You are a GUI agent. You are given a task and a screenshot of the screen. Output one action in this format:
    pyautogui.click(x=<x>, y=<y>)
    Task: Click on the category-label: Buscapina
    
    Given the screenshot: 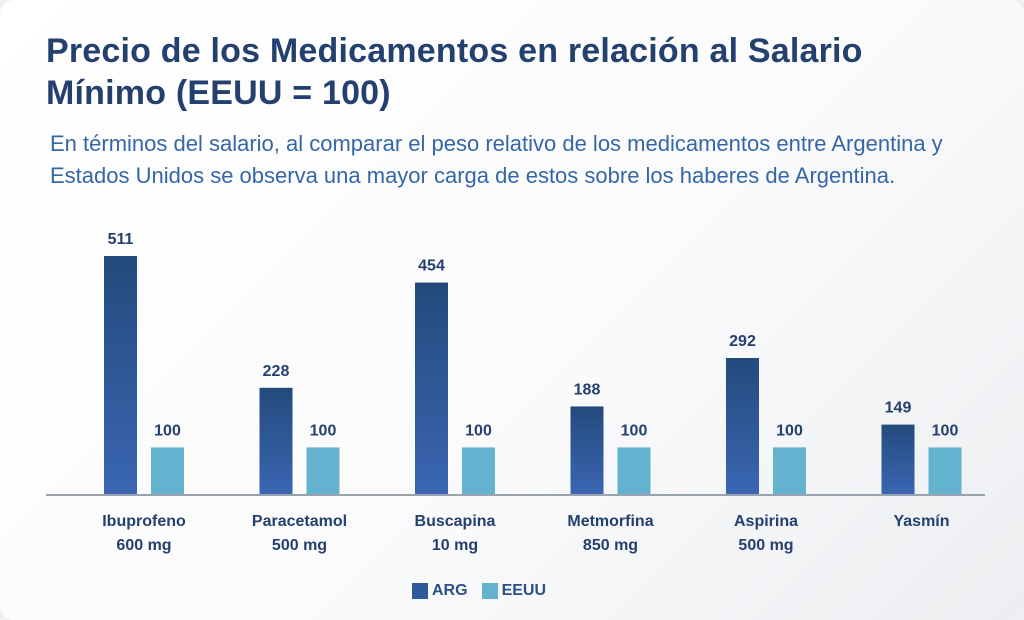 What is the action you would take?
    pyautogui.click(x=455, y=521)
    